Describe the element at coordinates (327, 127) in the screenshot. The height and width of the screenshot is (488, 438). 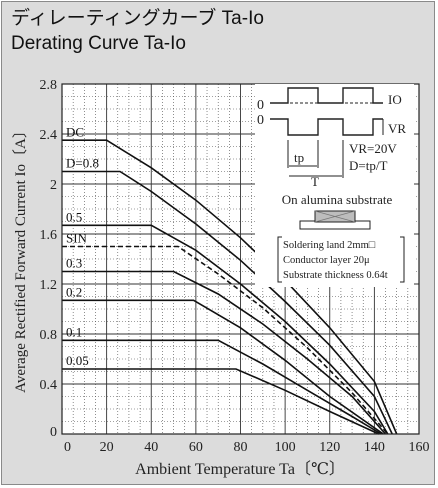
I see `vr-waveform` at that location.